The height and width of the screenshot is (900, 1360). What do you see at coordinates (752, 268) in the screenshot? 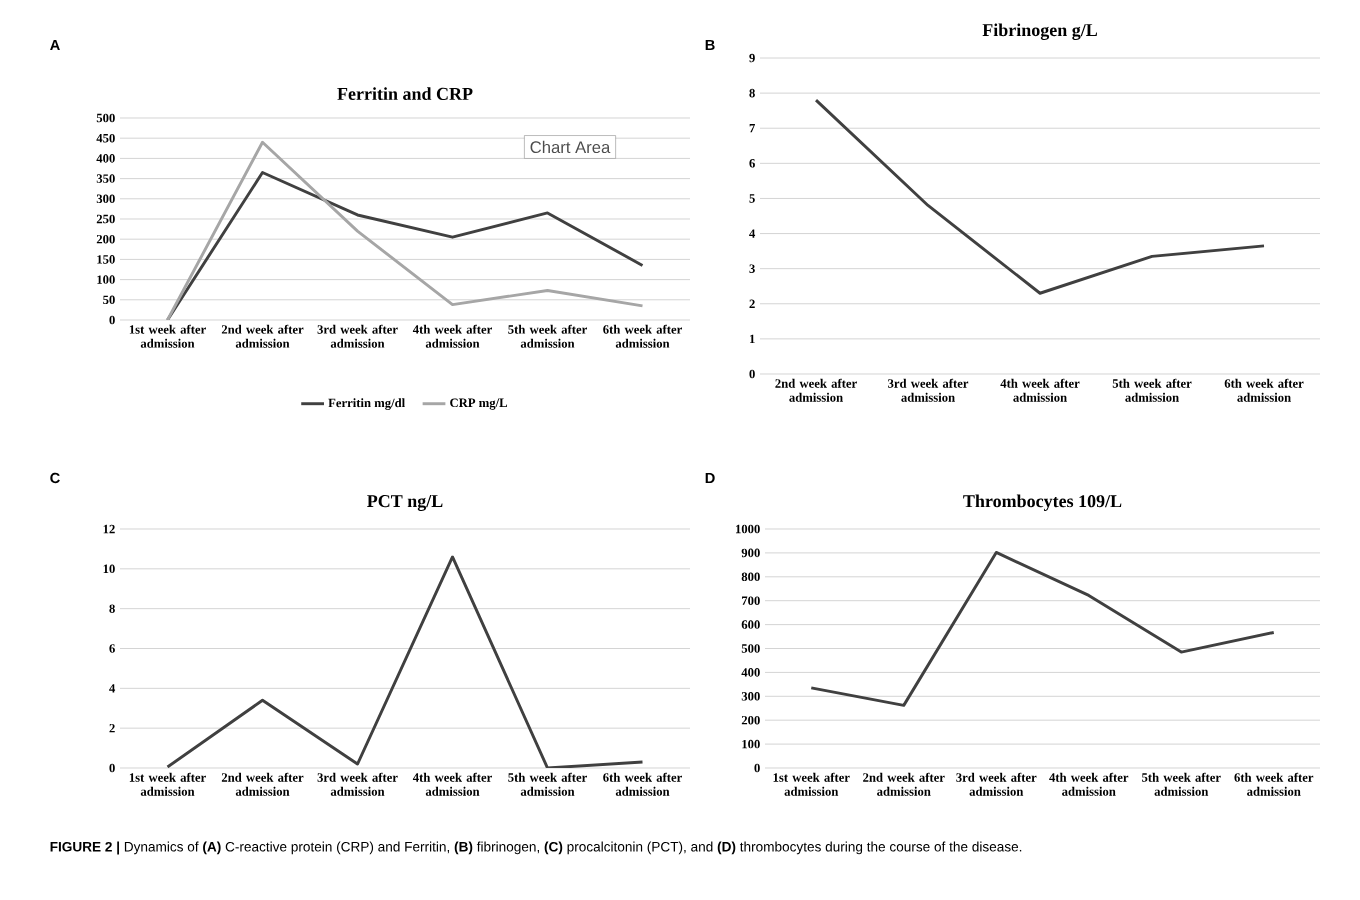
I see `y-tick-label: 3` at bounding box center [752, 268].